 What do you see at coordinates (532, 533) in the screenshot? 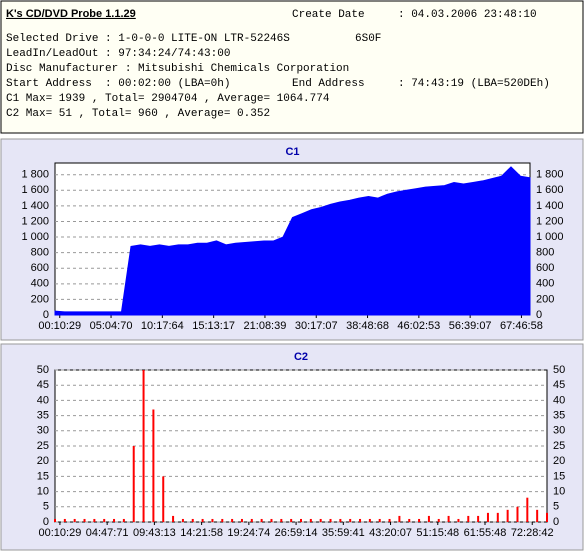
I see `x-tick-label: 72:28:42` at bounding box center [532, 533].